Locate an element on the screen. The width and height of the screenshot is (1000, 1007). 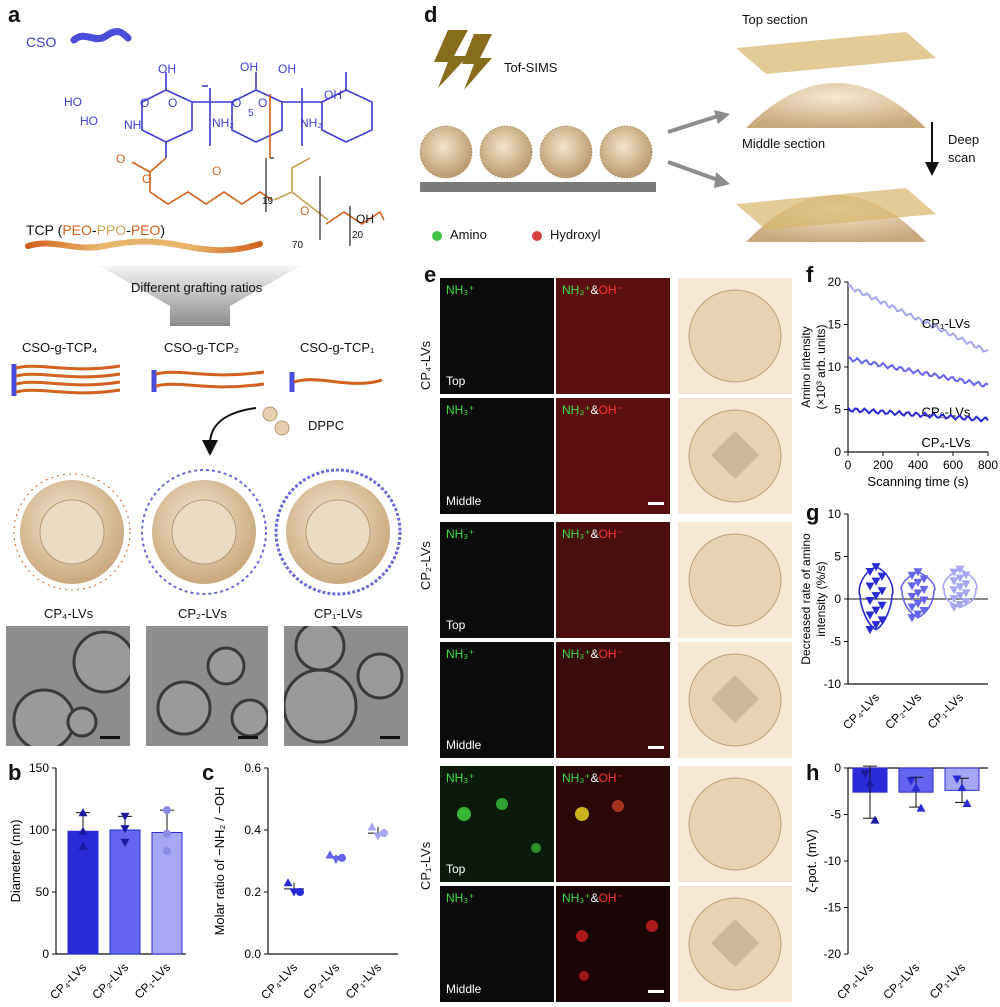
chart-b-x-tick-label: CP₄-LVs is located at coordinates (68, 981).